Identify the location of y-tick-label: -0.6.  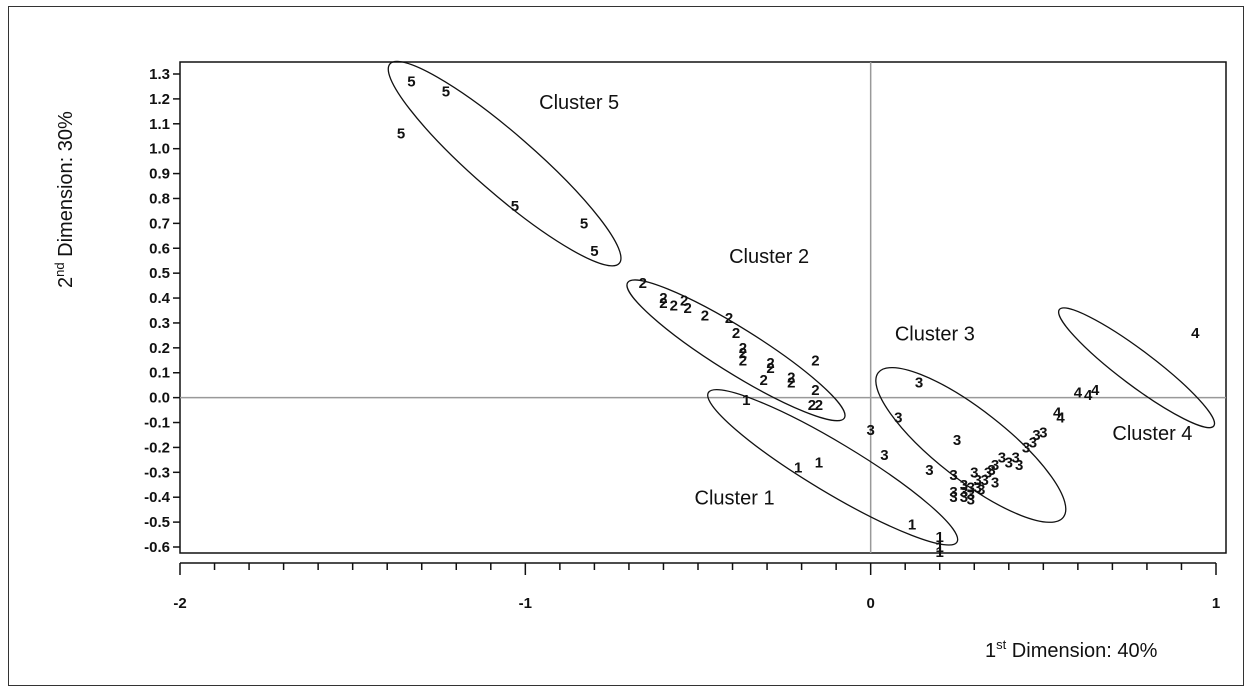
(157, 547).